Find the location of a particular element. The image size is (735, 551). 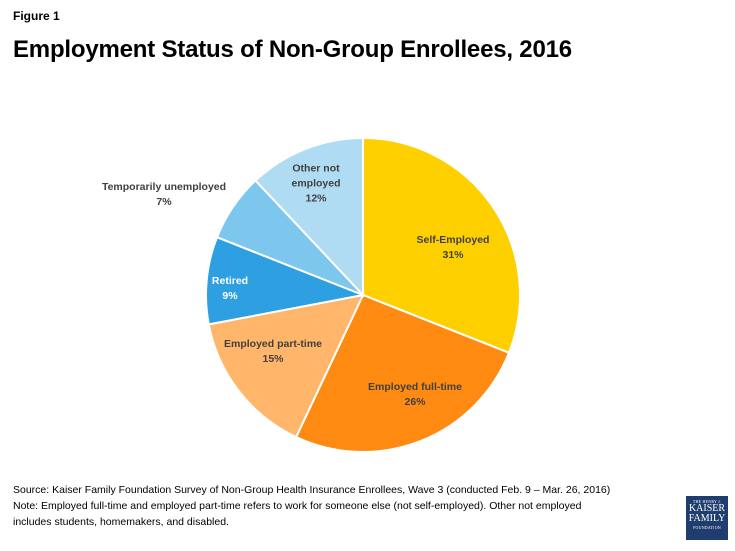

label-employed-full-time: Employed full-time 26% is located at coordinates (415, 394).